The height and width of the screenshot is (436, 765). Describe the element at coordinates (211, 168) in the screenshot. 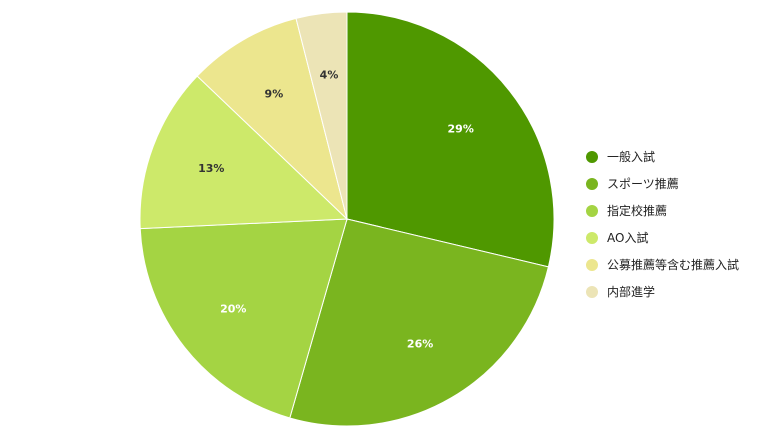

I see `slice-value-label-4: 13%` at that location.